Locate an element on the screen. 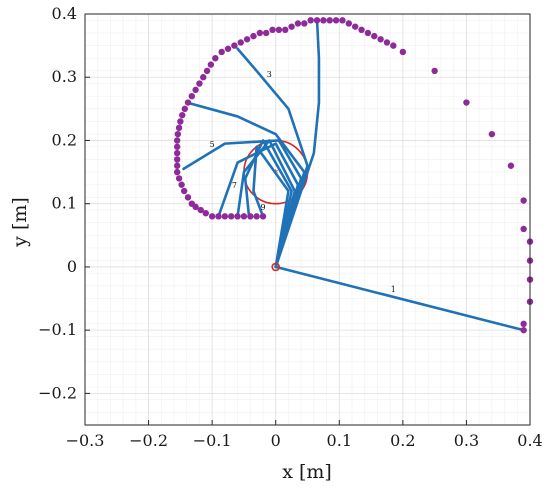 This screenshot has height=491, width=550. y-axis-title: y [m] is located at coordinates (20, 222).